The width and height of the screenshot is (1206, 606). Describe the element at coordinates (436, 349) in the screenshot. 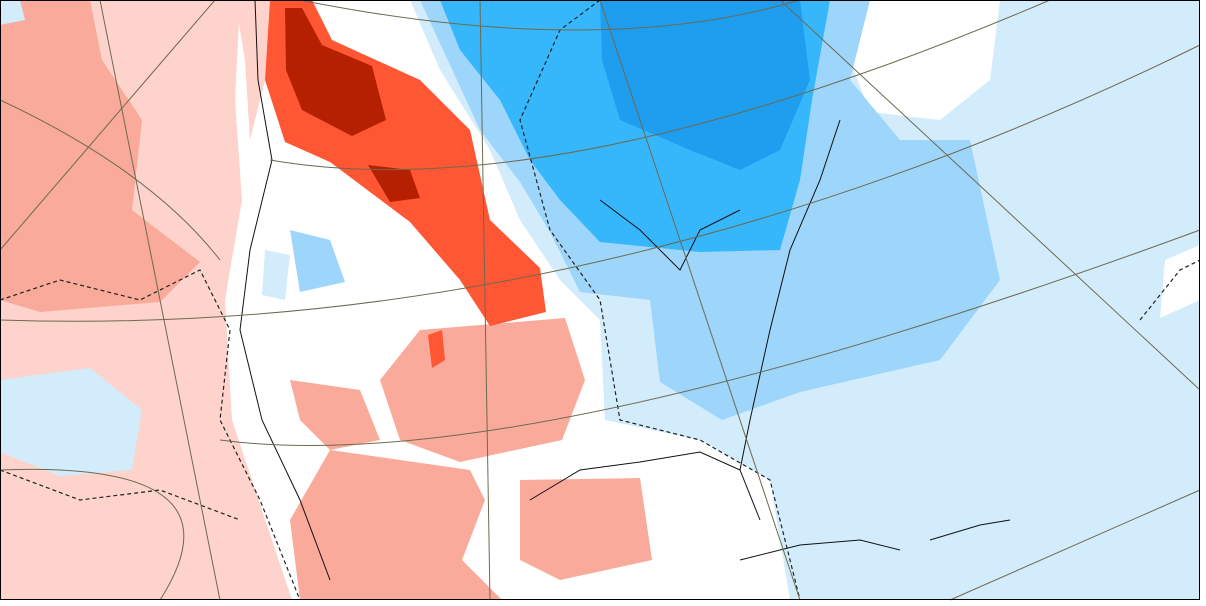

I see `hot-area` at that location.